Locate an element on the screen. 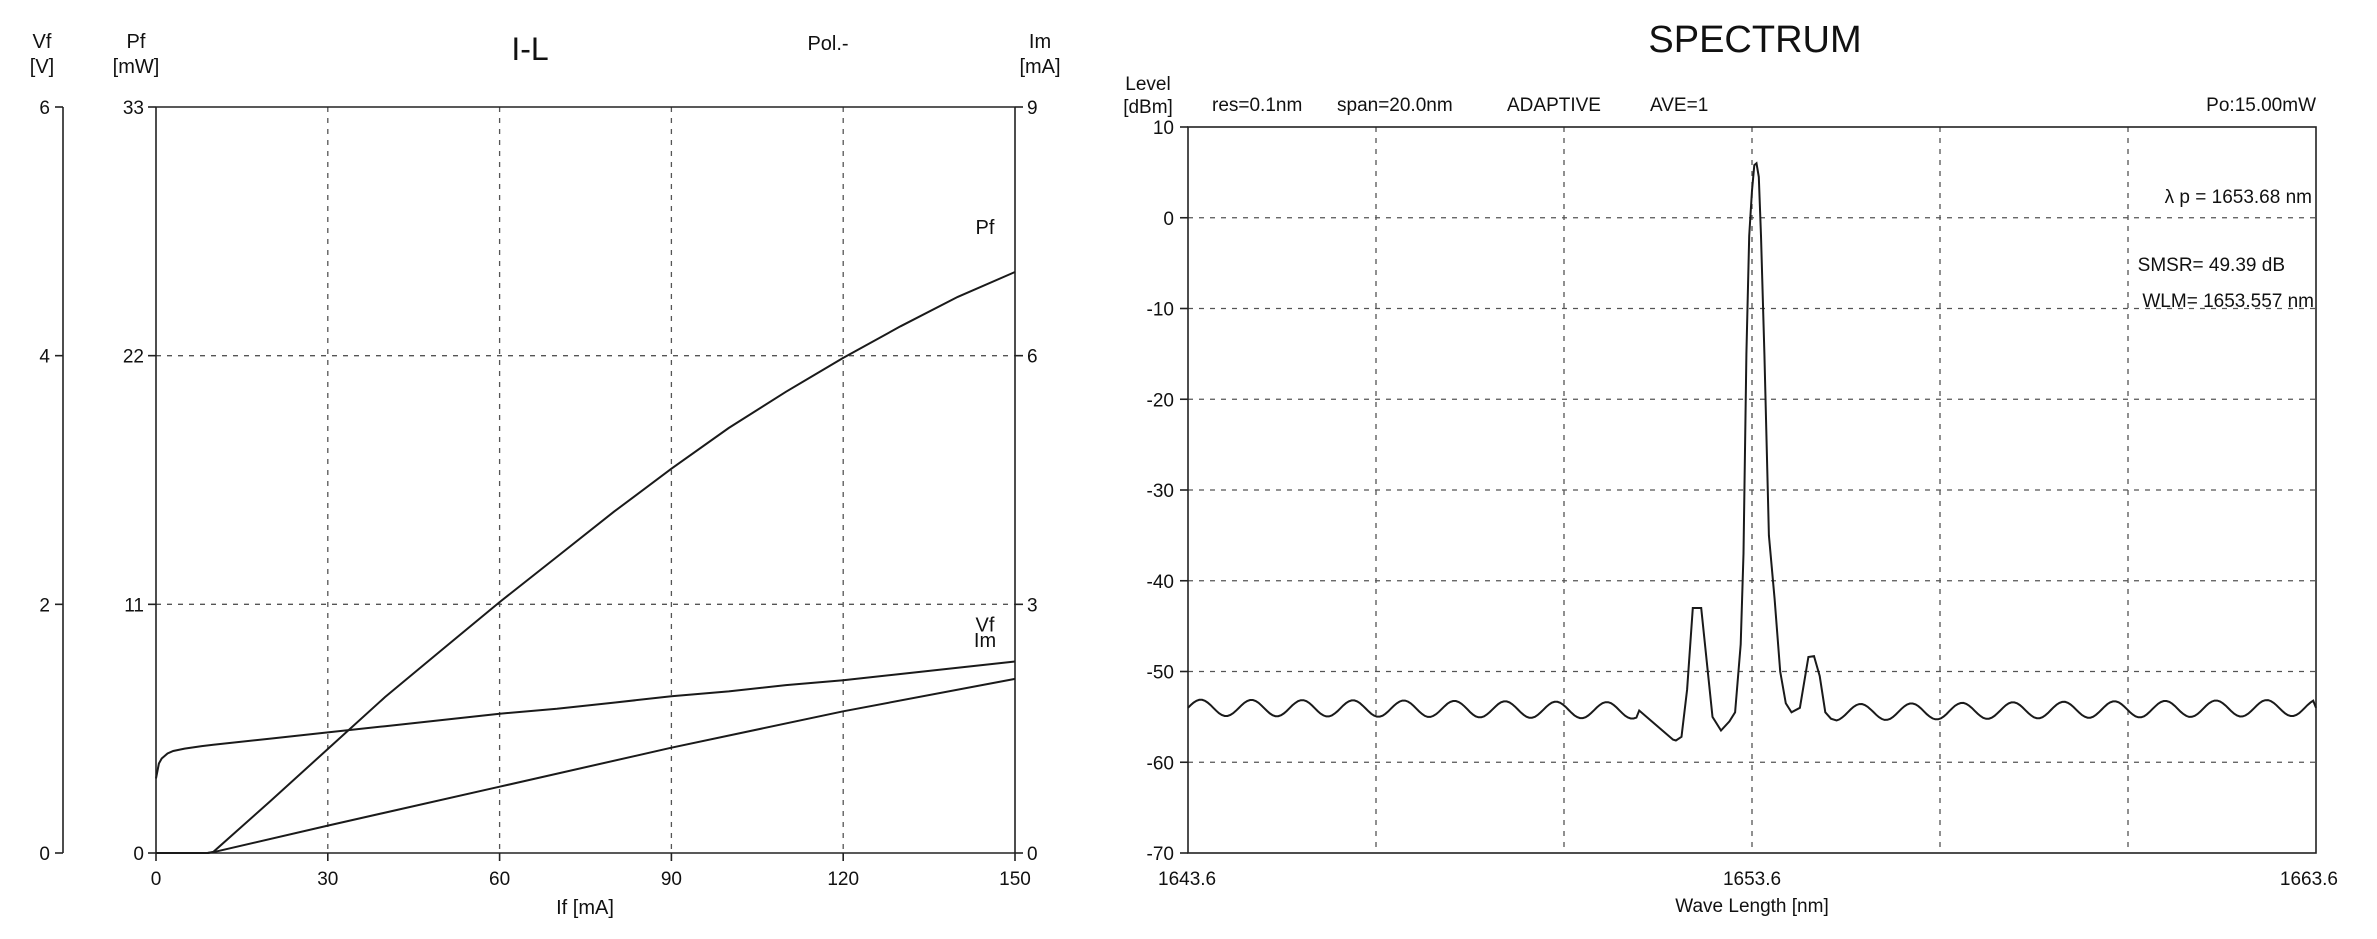 The width and height of the screenshot is (2377, 939). il-polarization-note: Pol.- is located at coordinates (827, 44).